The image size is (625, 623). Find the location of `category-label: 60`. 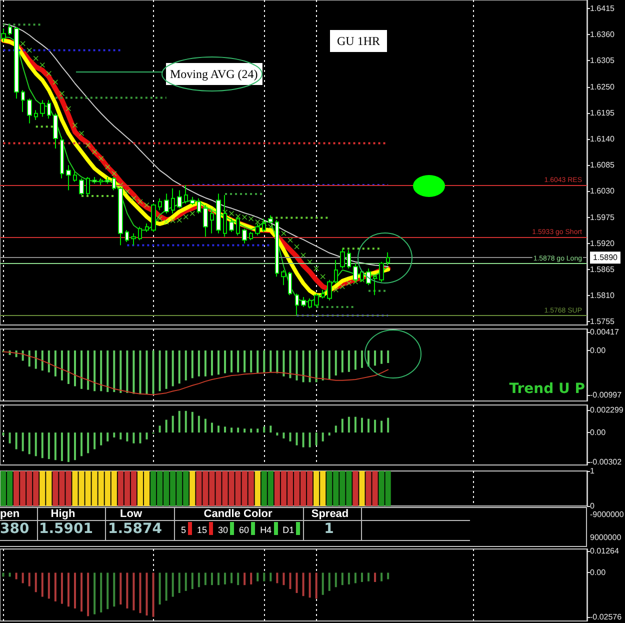

category-label: 60 is located at coordinates (244, 530).